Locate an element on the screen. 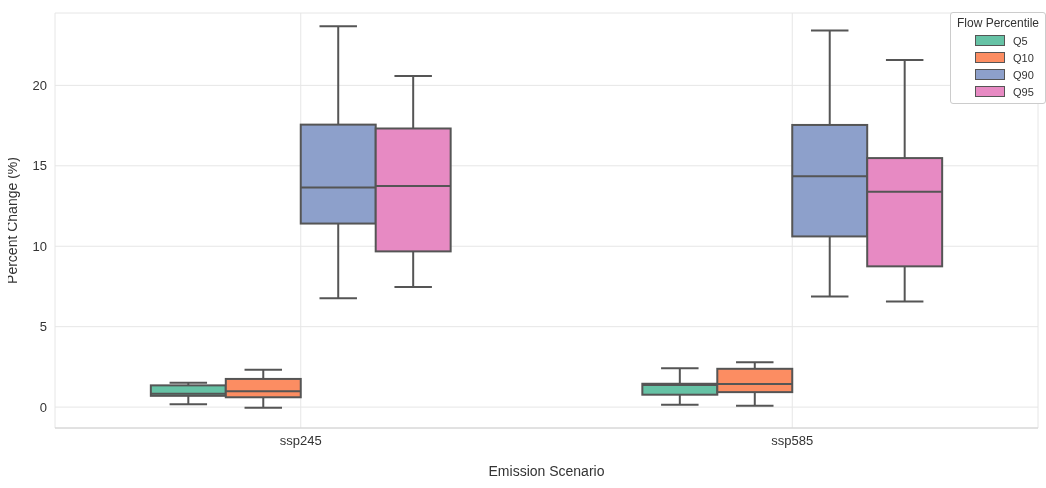 Image resolution: width=1046 pixels, height=488 pixels. y-tick-label: 5 is located at coordinates (43, 327).